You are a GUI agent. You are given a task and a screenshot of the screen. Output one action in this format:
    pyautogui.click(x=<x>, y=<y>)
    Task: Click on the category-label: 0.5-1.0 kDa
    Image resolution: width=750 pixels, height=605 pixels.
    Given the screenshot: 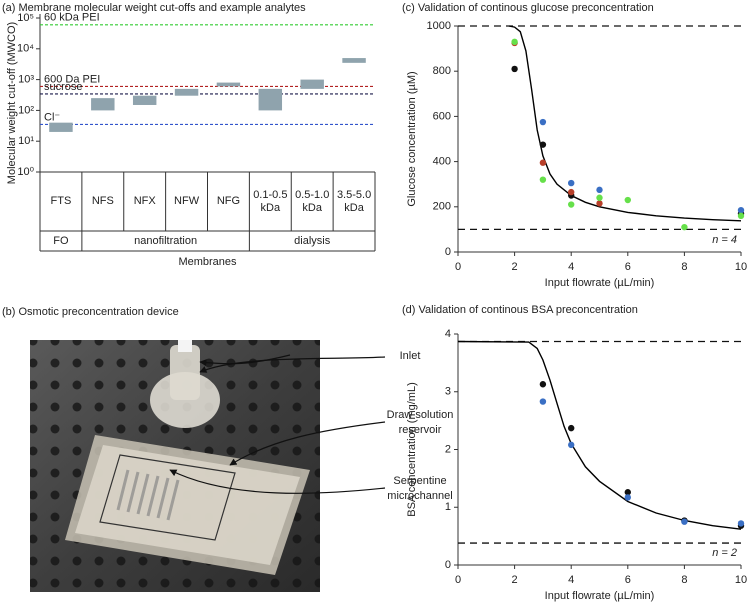 What is the action you would take?
    pyautogui.click(x=312, y=201)
    